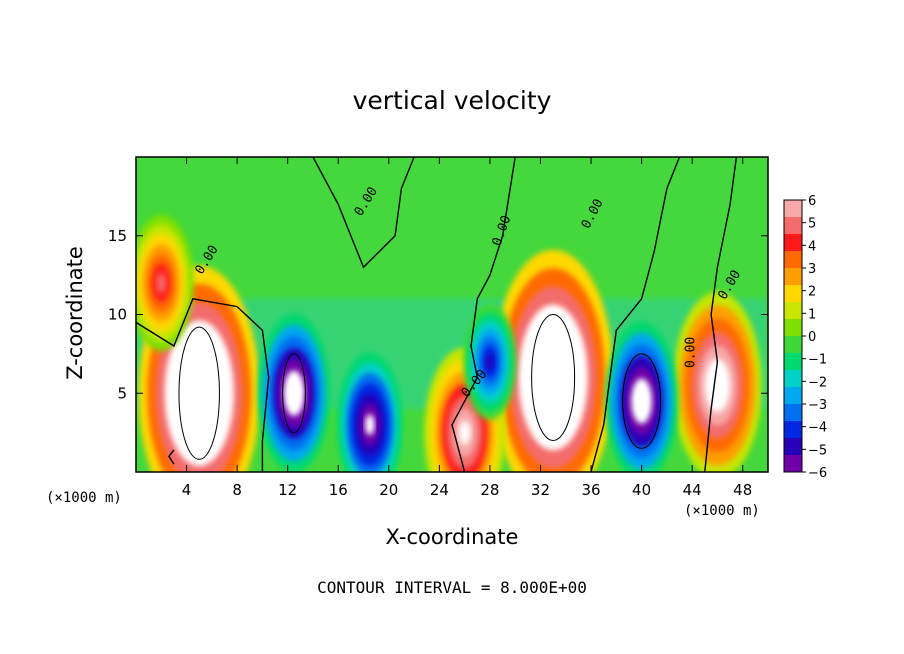 The image size is (904, 654). What do you see at coordinates (452, 100) in the screenshot?
I see `chart-title: vertical velocity` at bounding box center [452, 100].